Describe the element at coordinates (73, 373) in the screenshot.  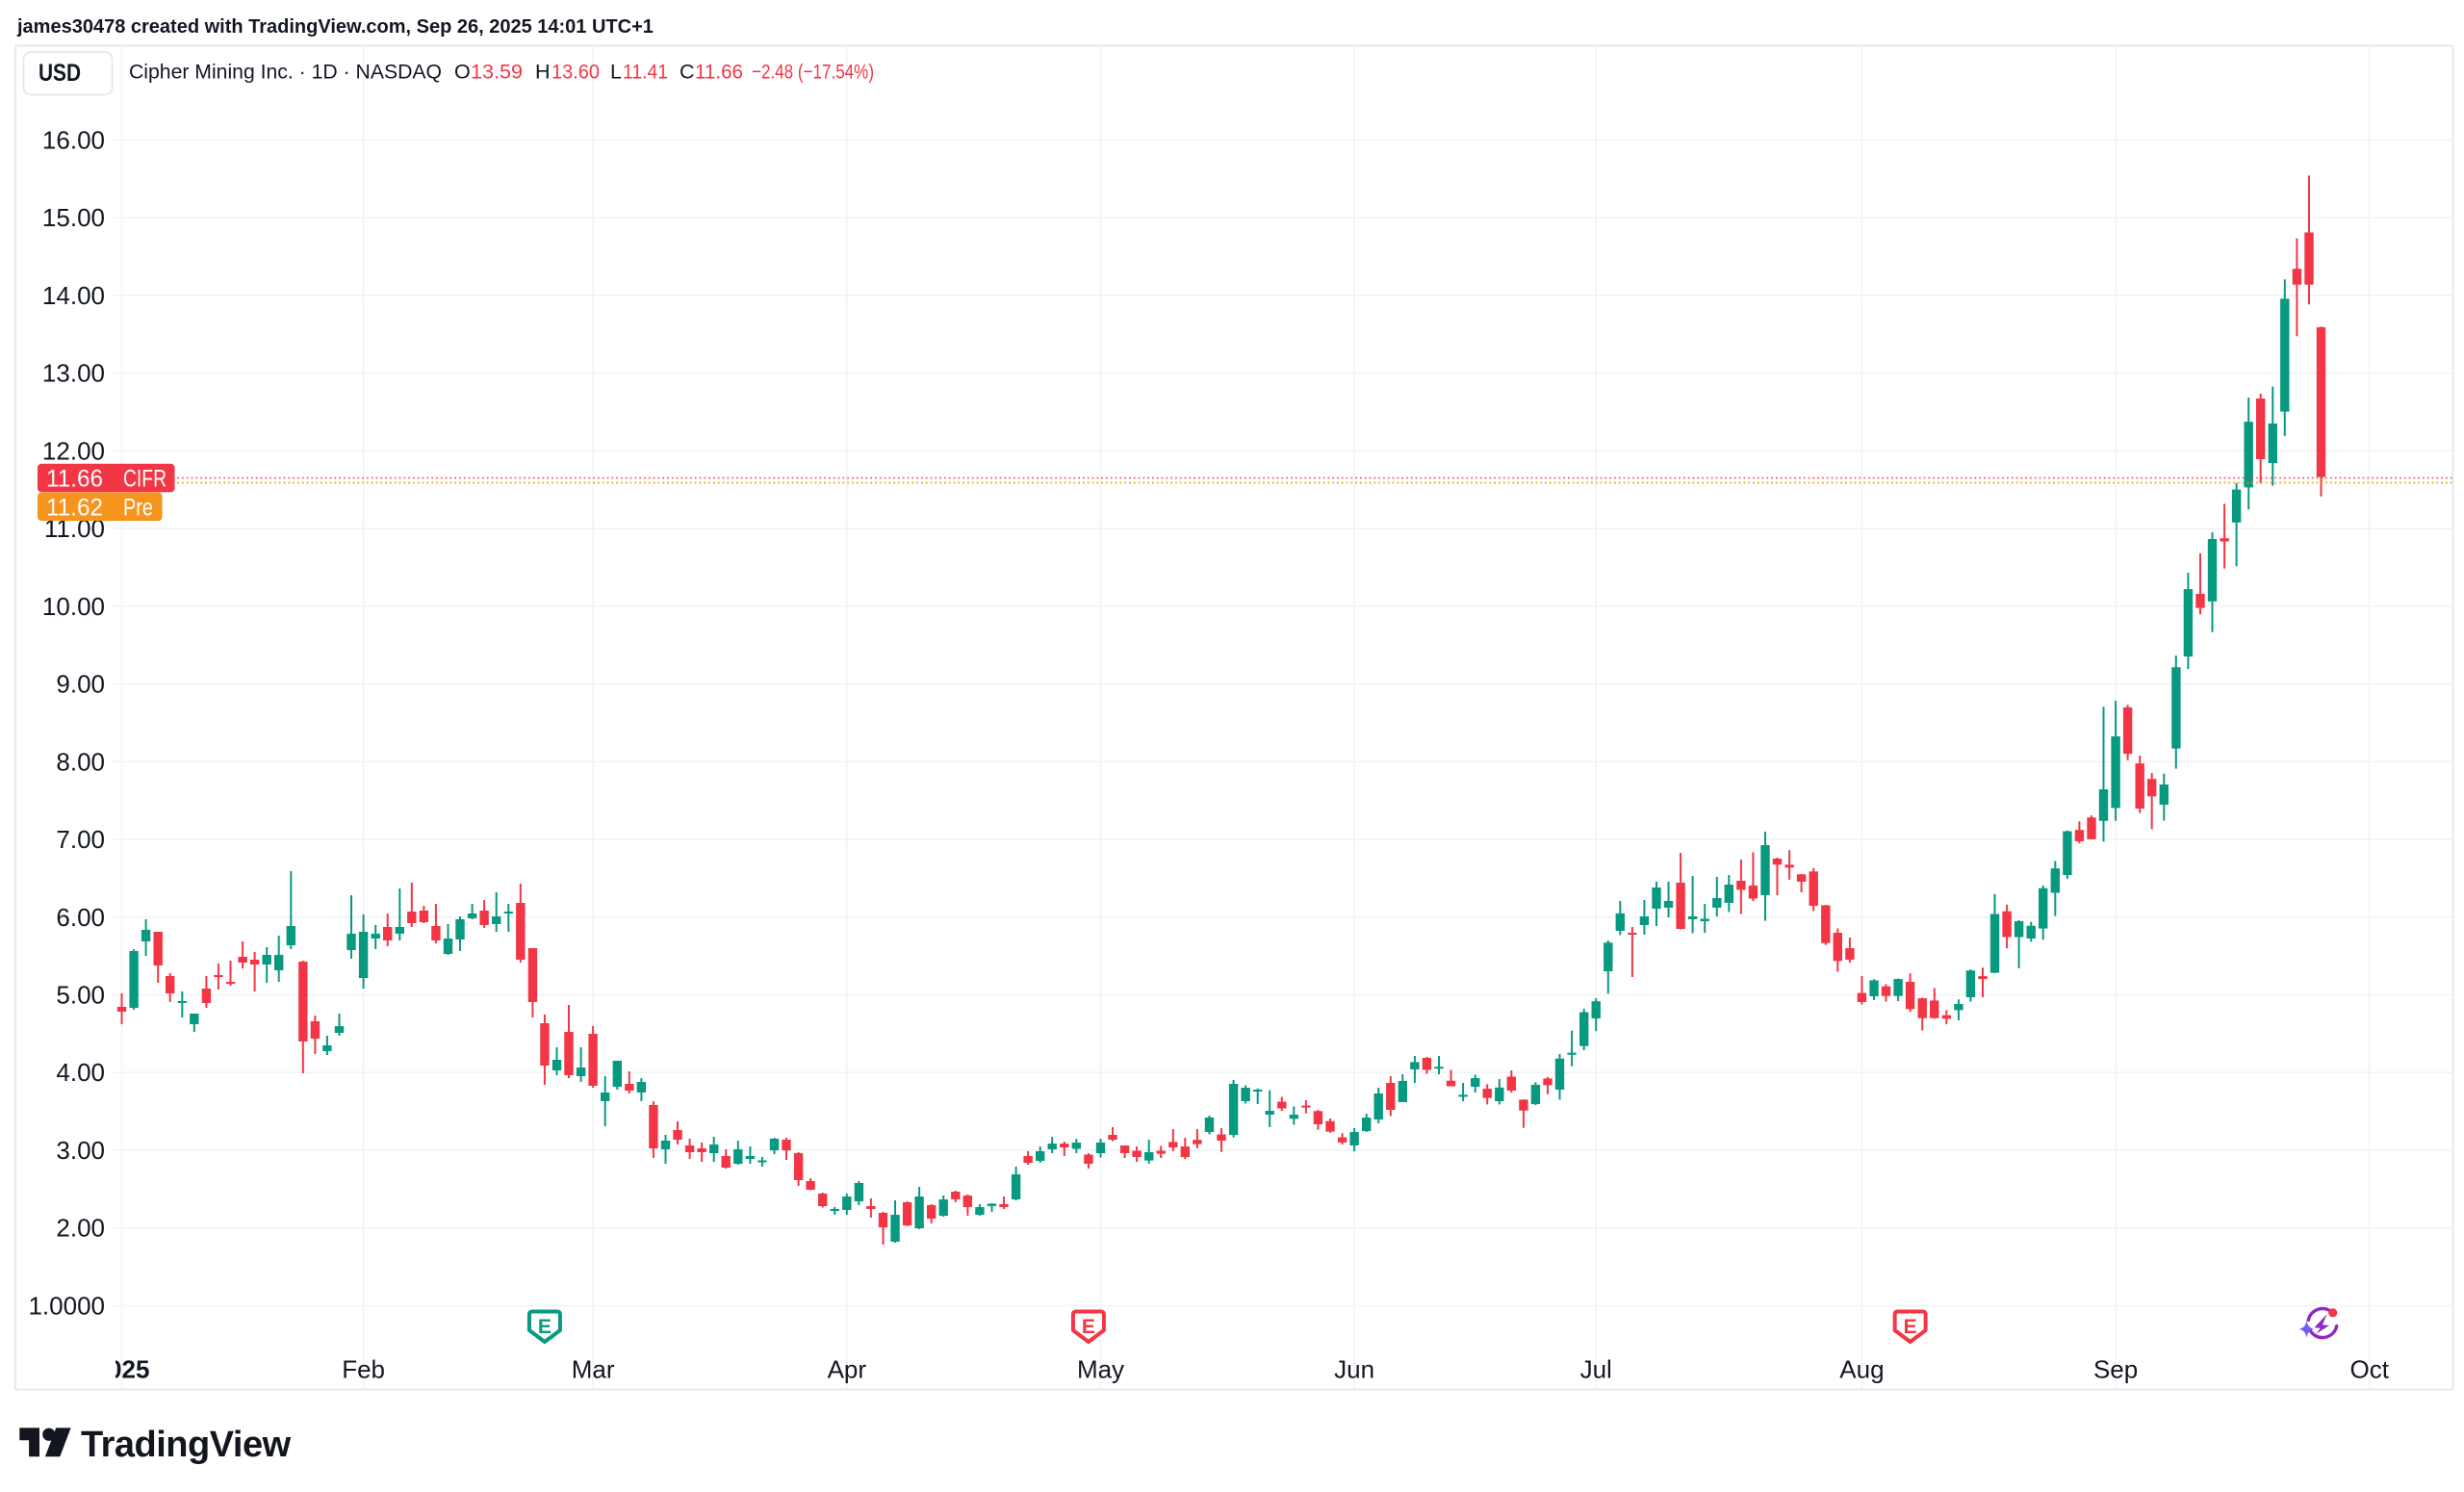
I see `svg-text: 13.00` at that location.